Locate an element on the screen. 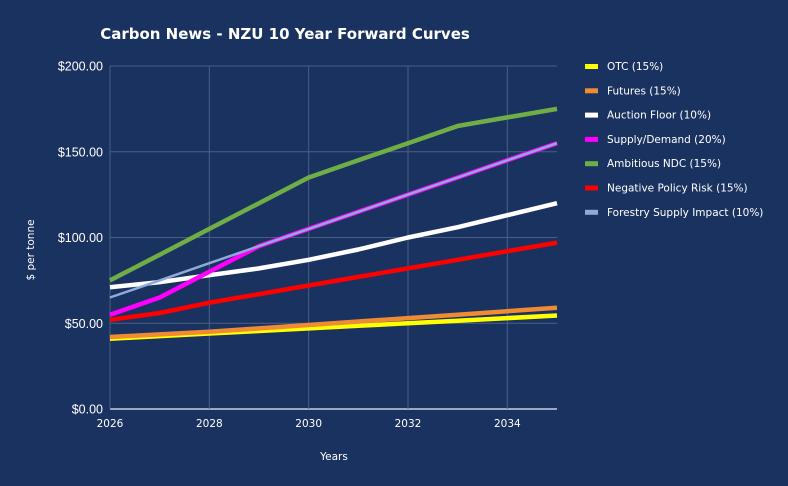 The height and width of the screenshot is (486, 788). chart-title: Carbon News - NZU 10 Year Forward Curves is located at coordinates (285, 34).